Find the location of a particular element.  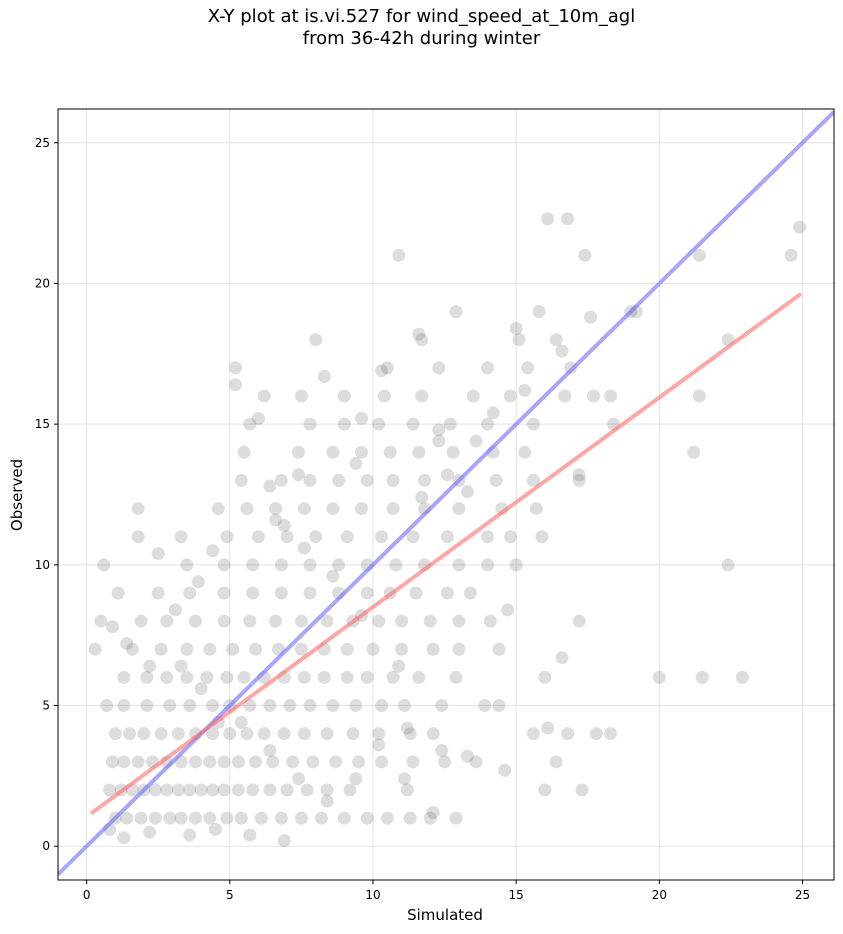

y-tick-label: 10 is located at coordinates (42, 565).